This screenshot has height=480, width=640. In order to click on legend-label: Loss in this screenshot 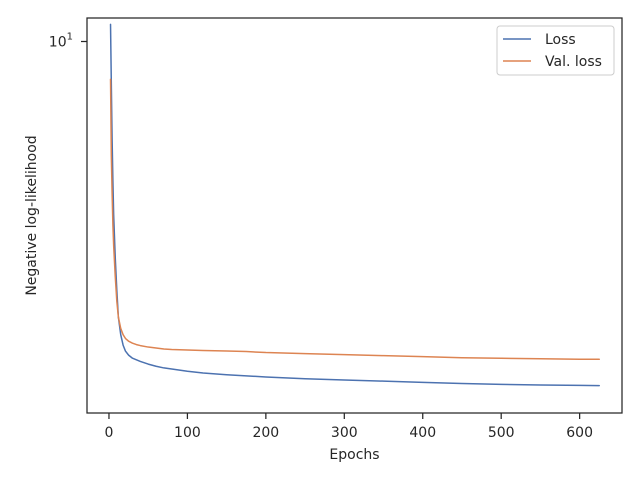, I will do `click(560, 40)`.